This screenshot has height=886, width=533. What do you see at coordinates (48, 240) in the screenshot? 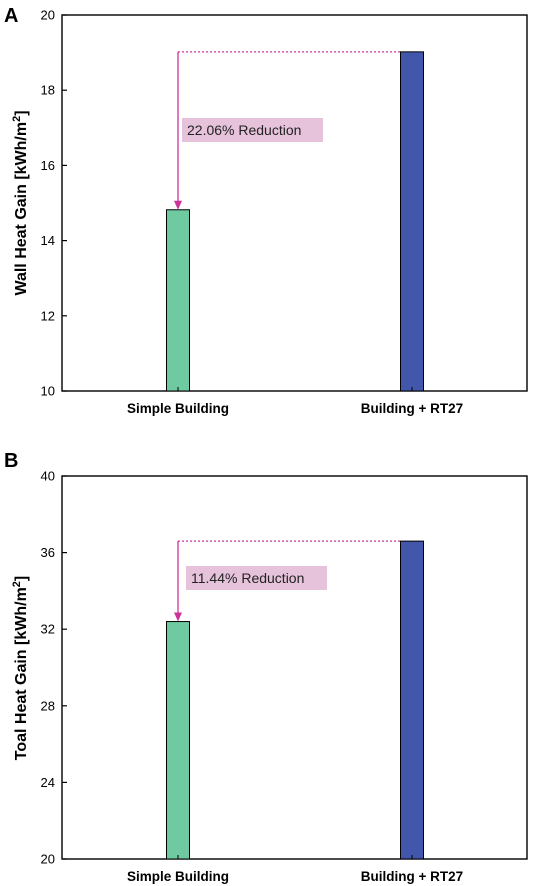
I see `y-tick-label: 14` at bounding box center [48, 240].